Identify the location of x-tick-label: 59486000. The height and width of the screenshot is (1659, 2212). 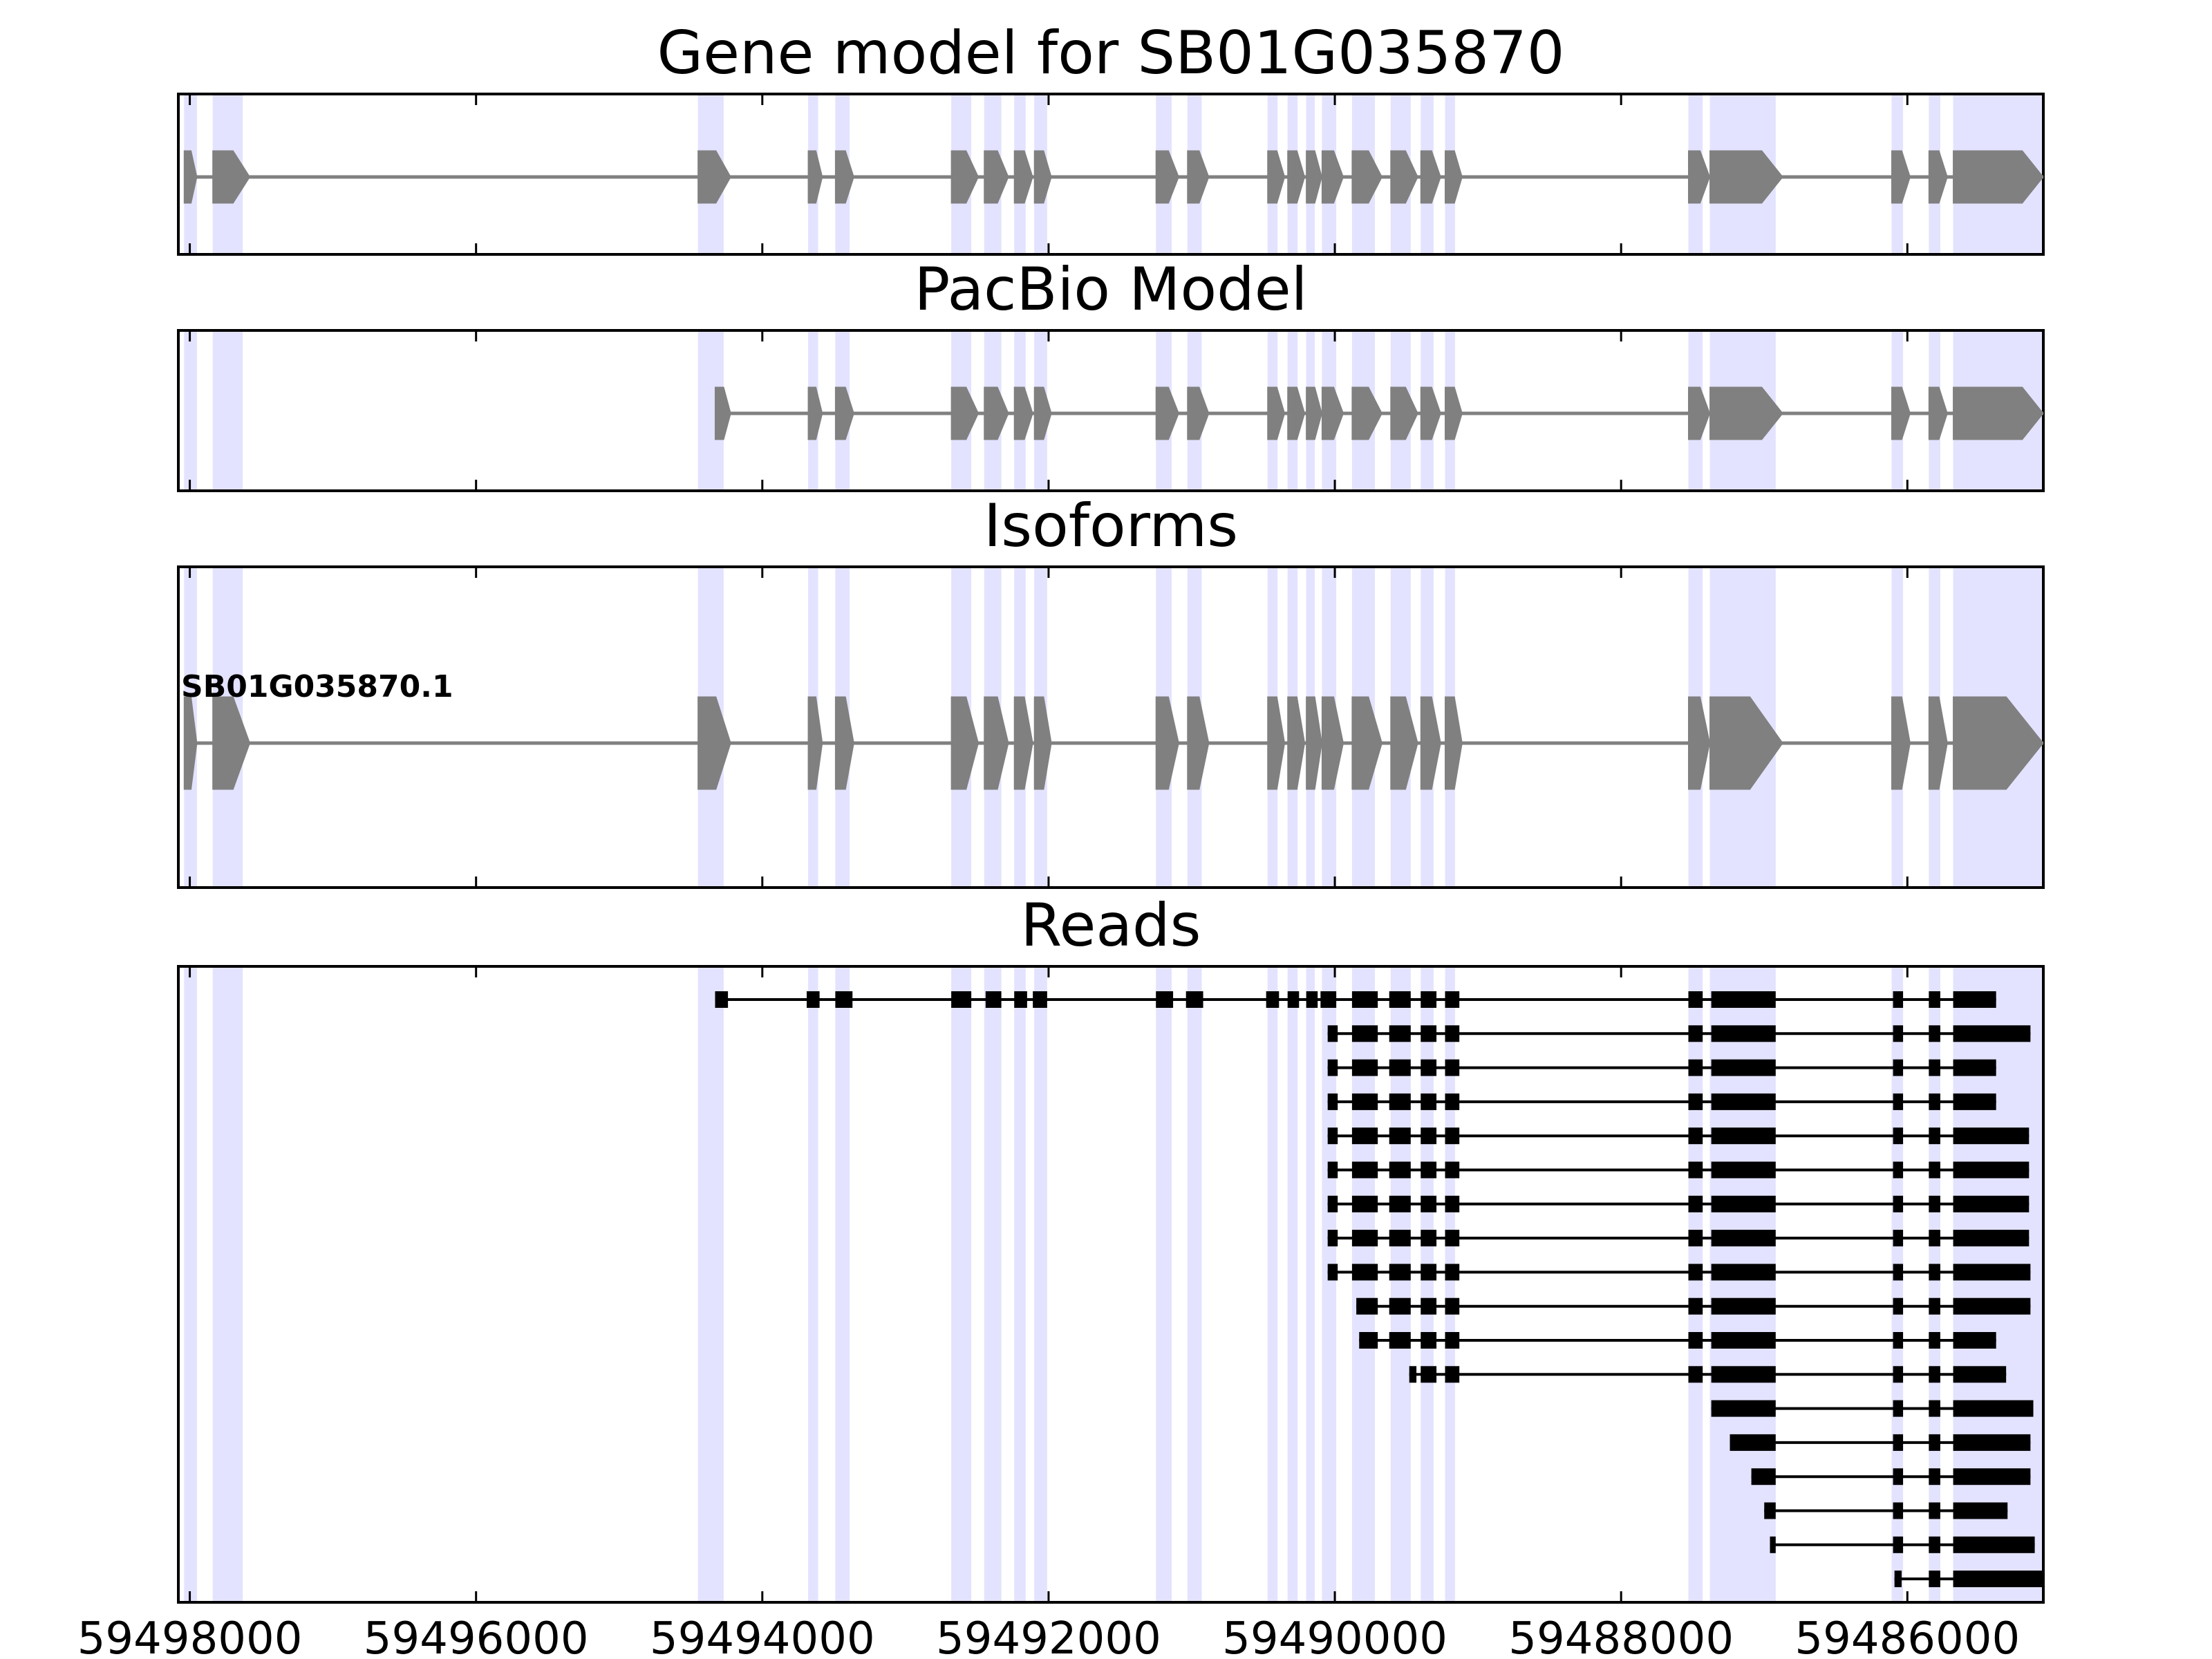
(1907, 1636).